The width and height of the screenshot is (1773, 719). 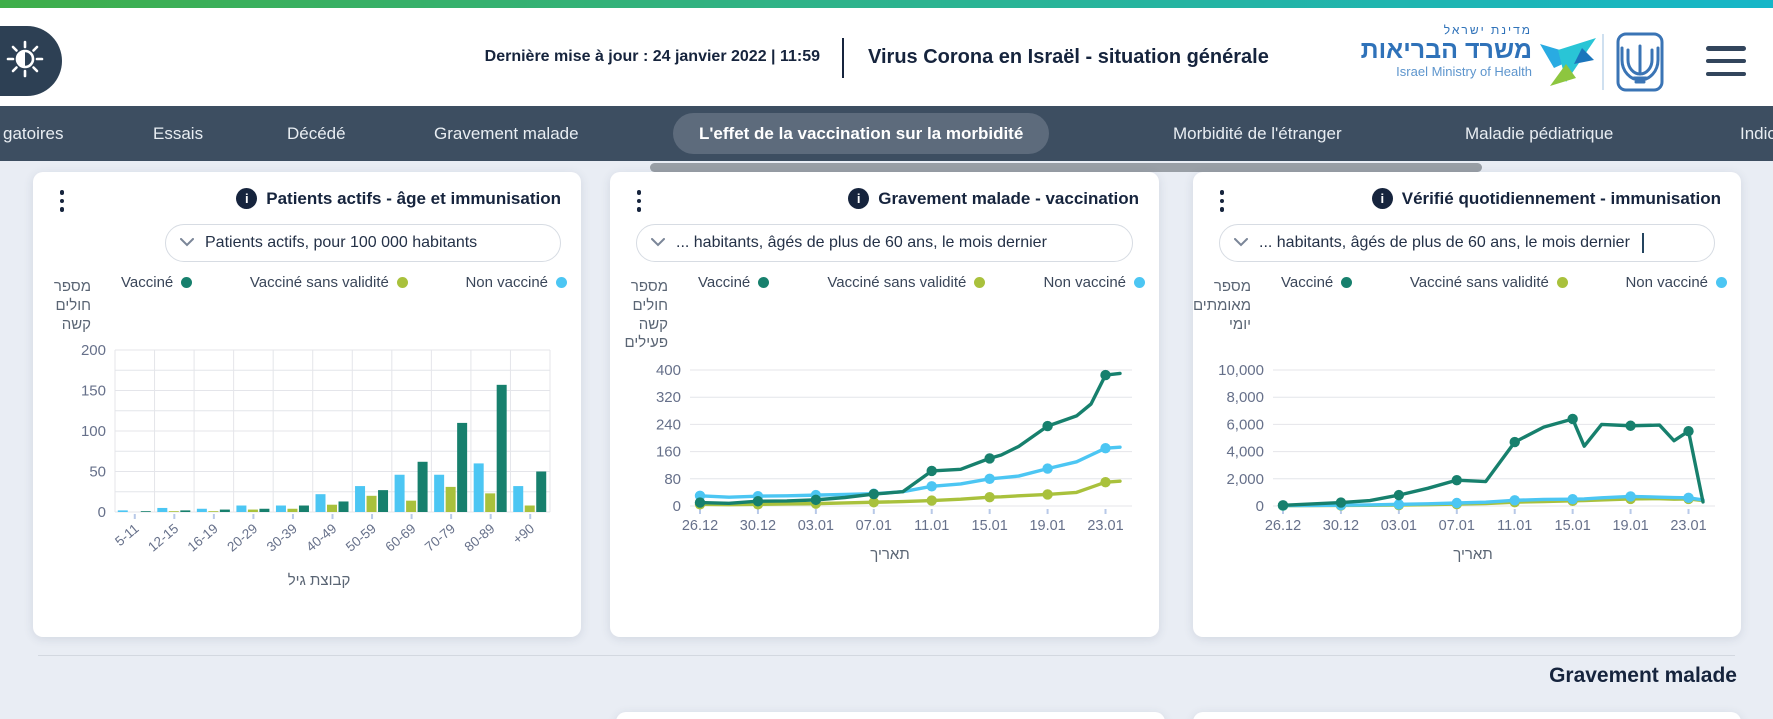 I want to click on metric-dropdown: Patients actifs, pour 100 000 habitants, so click(x=363, y=243).